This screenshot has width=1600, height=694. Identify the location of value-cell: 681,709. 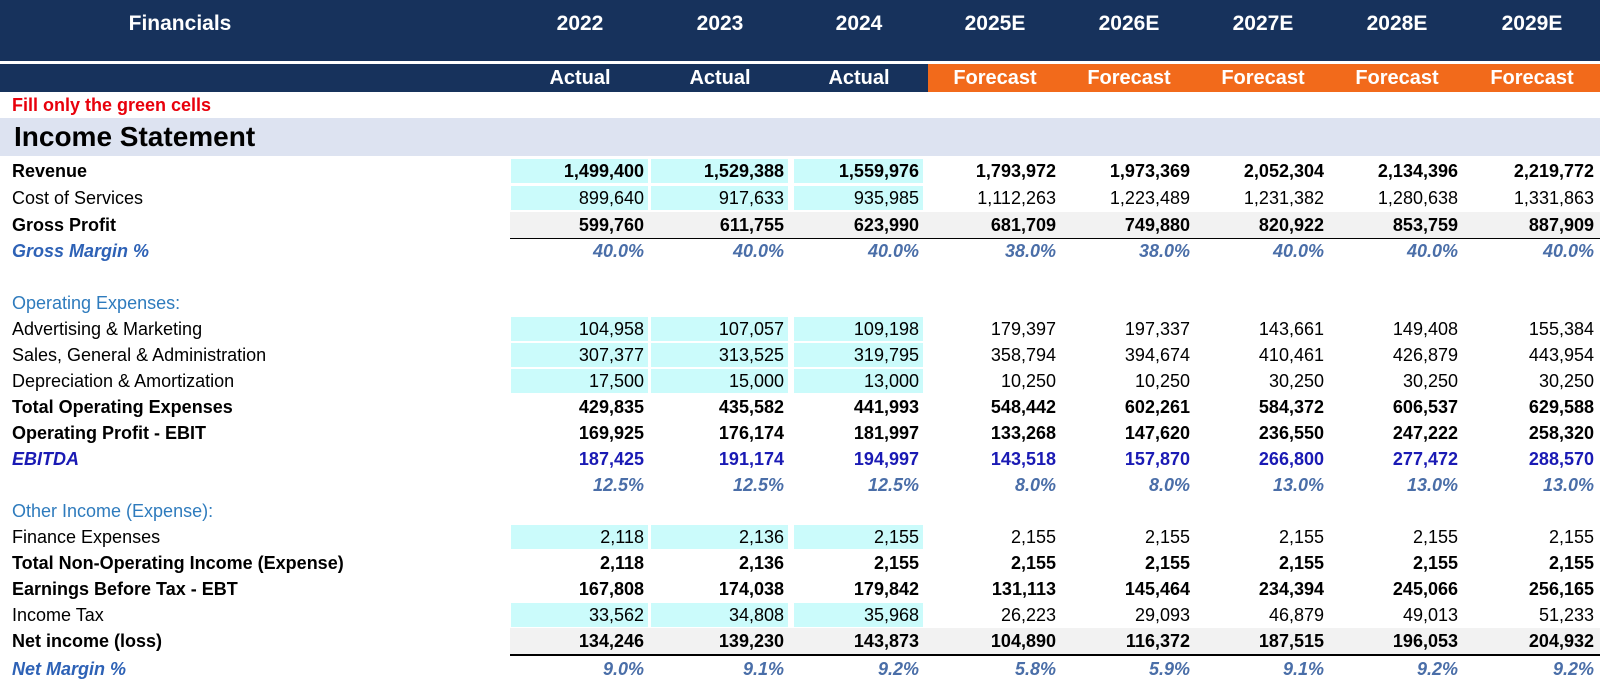
(1023, 225).